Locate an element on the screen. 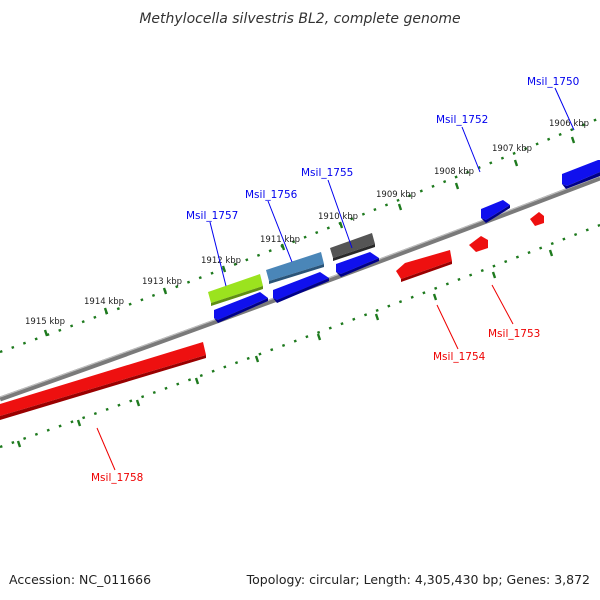  gene-feature-msil-1756-shadow is located at coordinates (301, 290).